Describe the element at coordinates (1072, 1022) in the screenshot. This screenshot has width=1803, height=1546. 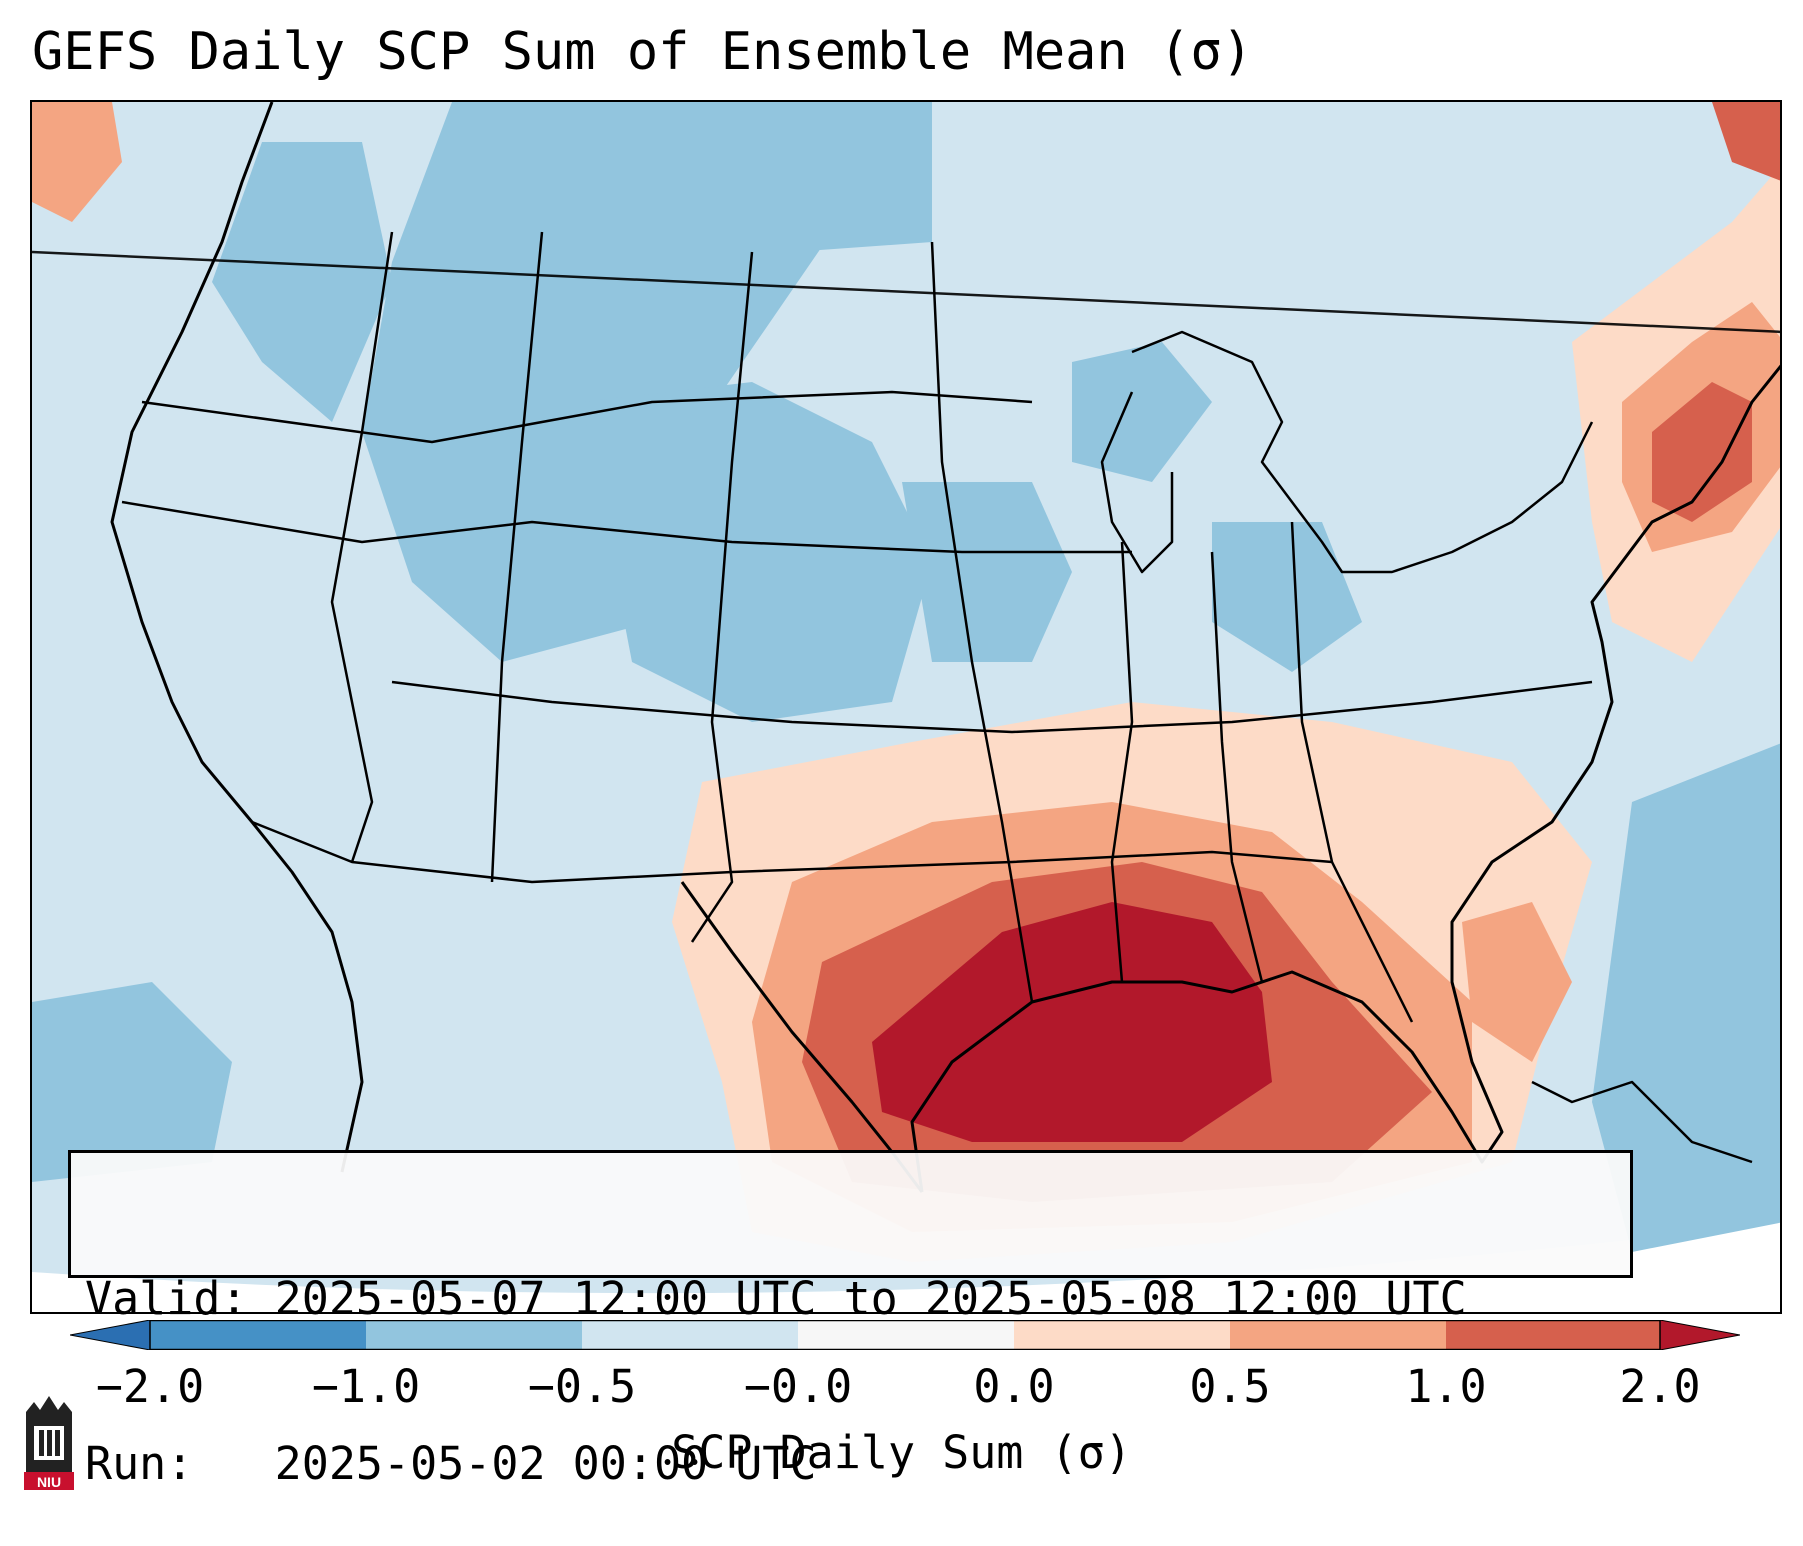
I see `gulf-max-positive` at that location.